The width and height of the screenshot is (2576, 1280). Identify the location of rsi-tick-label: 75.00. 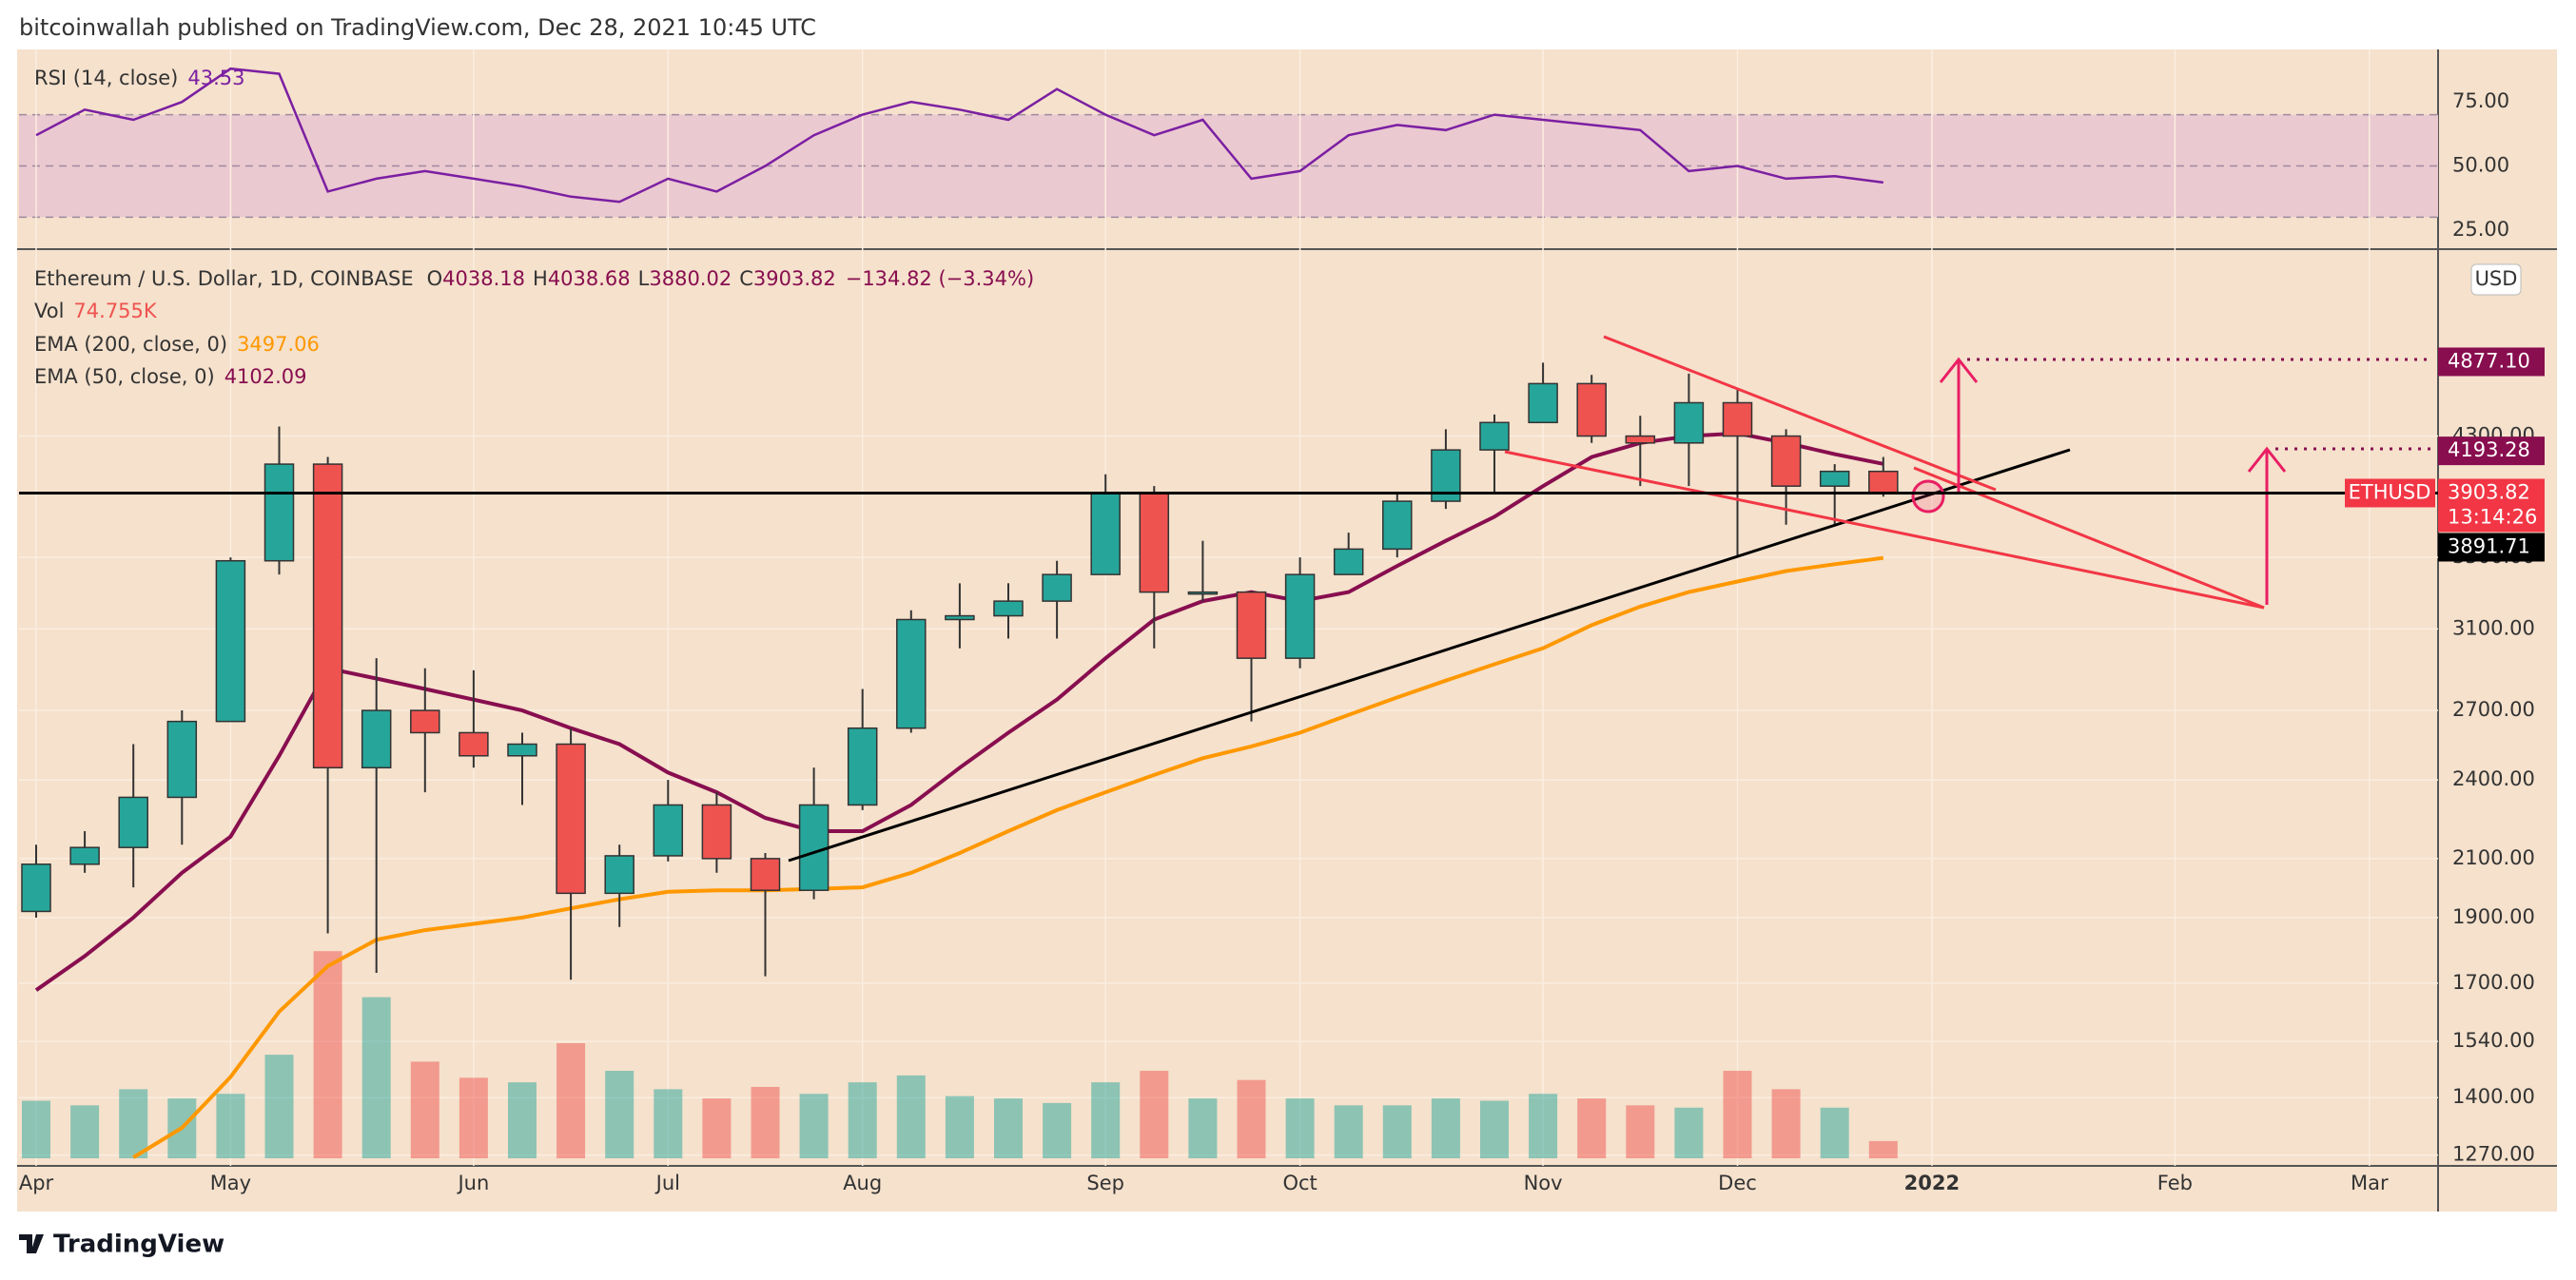
(2481, 100).